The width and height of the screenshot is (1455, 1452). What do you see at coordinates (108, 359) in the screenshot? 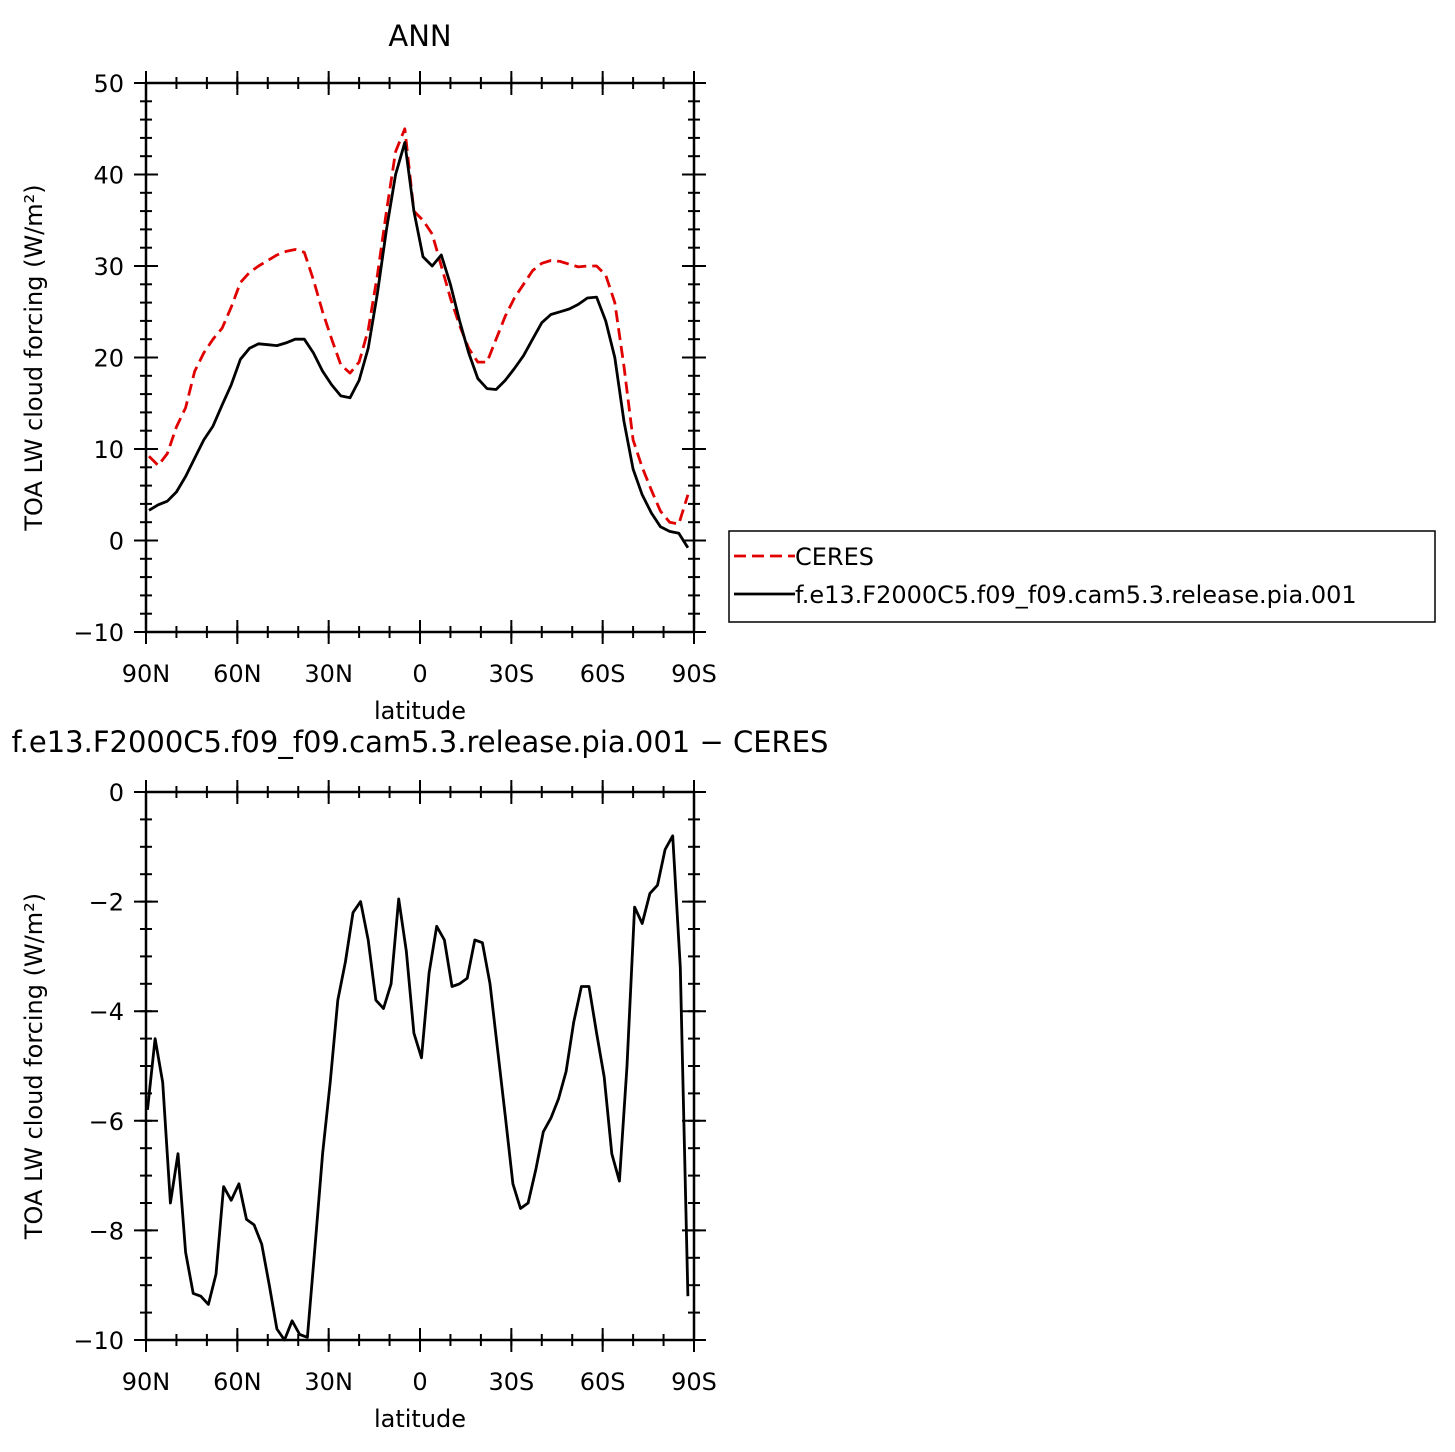
I see `y-tick-label: 20` at bounding box center [108, 359].